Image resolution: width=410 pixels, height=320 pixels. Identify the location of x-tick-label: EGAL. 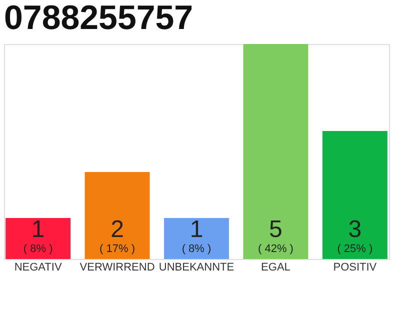
(275, 268).